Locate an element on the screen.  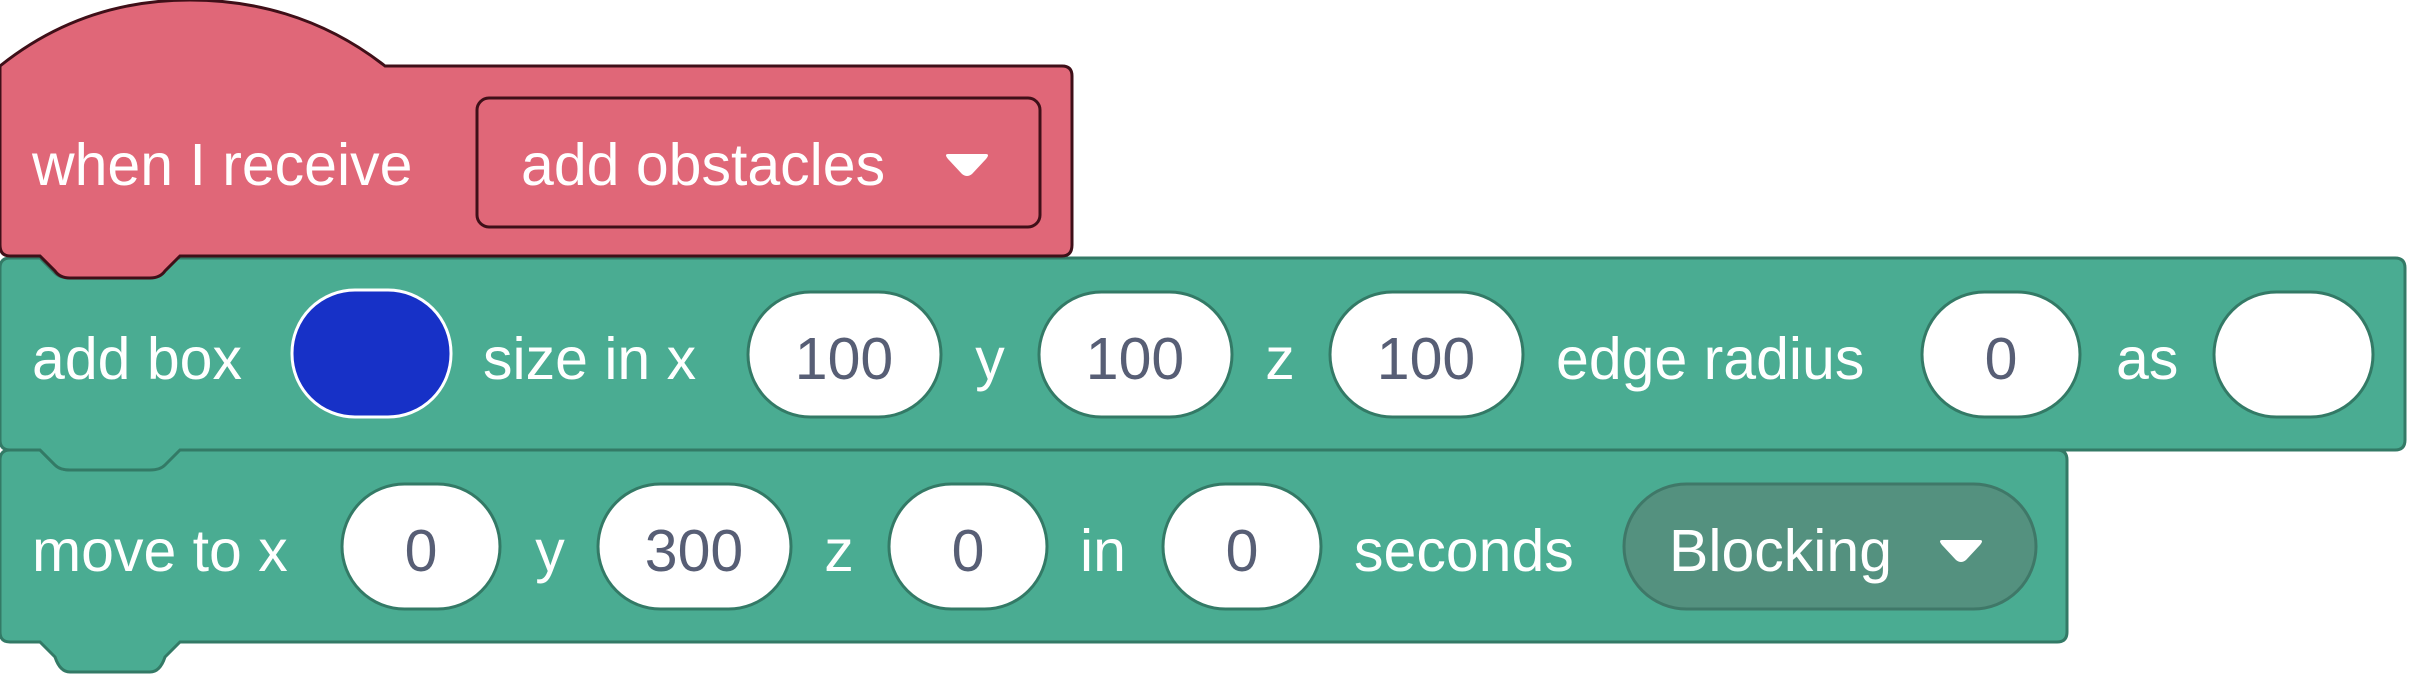
size-x-input is located at coordinates (844, 354).